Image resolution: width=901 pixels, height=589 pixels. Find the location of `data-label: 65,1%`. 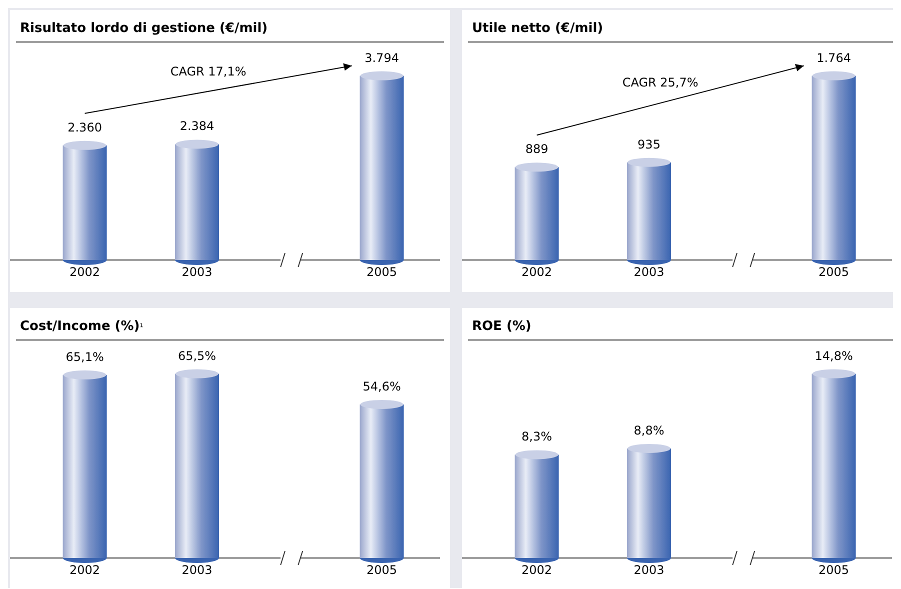

data-label: 65,1% is located at coordinates (85, 357).